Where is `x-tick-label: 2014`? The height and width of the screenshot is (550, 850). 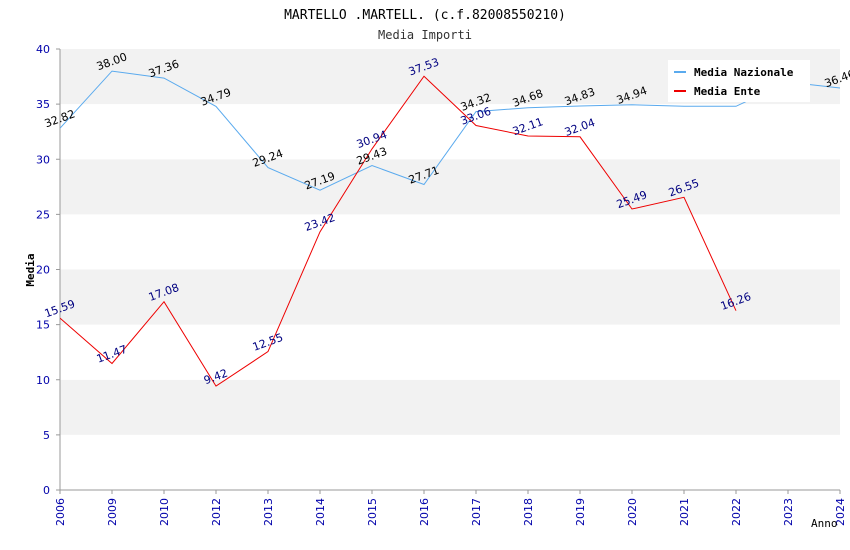 x-tick-label: 2014 is located at coordinates (320, 512).